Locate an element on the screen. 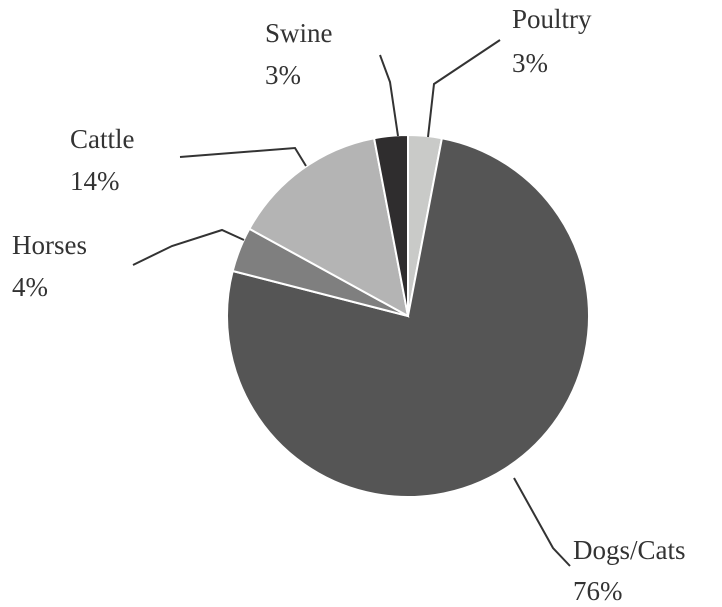  slice-percent-horses: 4% is located at coordinates (30, 287).